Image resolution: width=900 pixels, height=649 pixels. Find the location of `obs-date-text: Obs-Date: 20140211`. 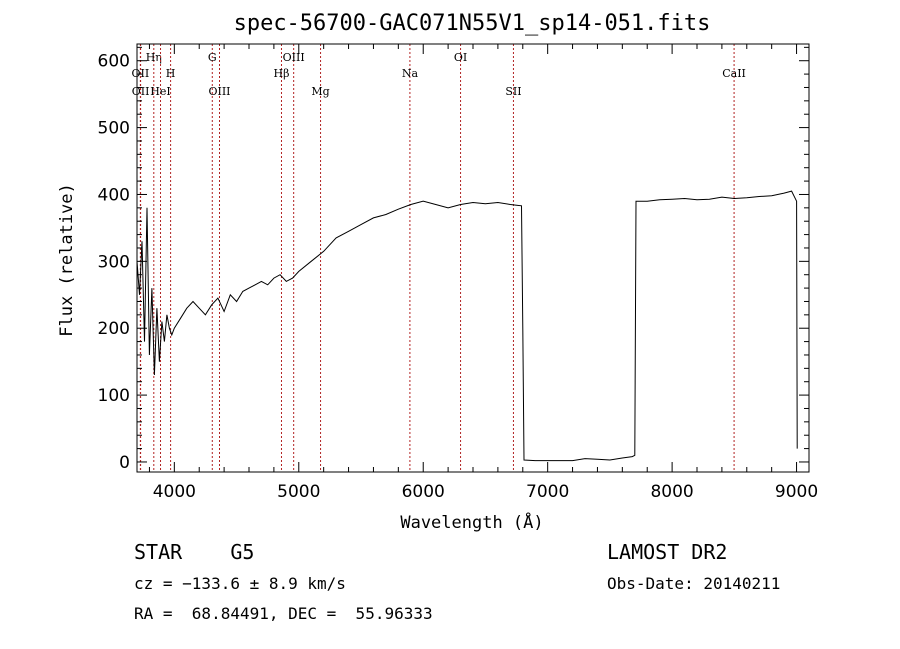

obs-date-text: Obs-Date: 20140211 is located at coordinates (694, 583).